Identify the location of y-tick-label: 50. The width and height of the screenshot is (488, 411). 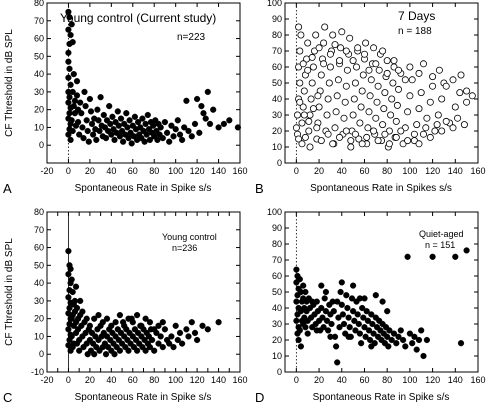
(277, 83).